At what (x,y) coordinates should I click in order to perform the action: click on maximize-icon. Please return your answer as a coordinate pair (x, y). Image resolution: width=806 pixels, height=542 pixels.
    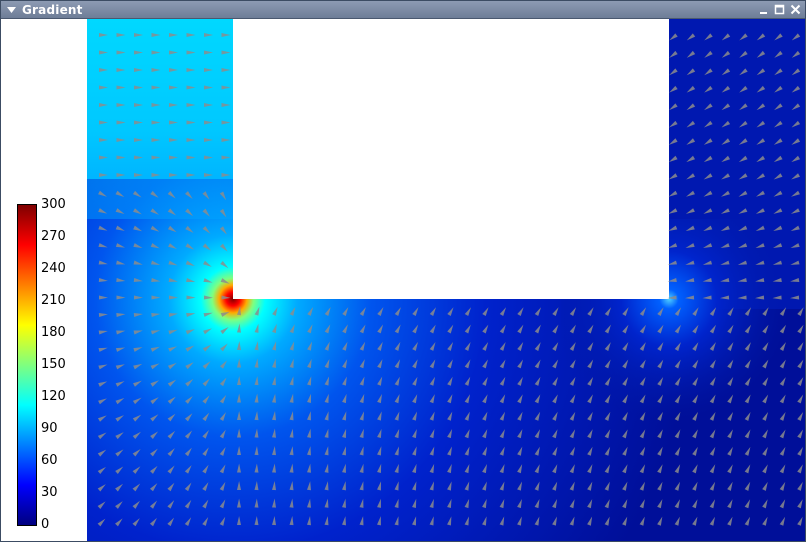
    Looking at the image, I should click on (779, 9).